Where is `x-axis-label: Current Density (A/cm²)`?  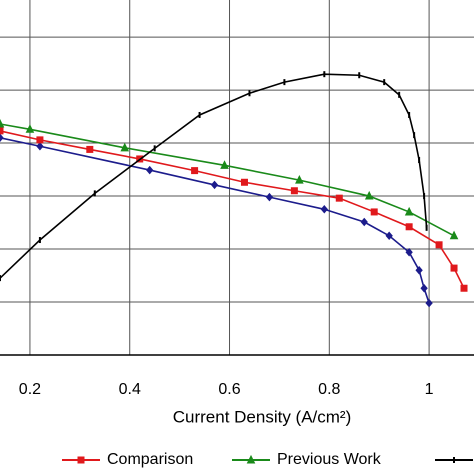 x-axis-label: Current Density (A/cm²) is located at coordinates (262, 416).